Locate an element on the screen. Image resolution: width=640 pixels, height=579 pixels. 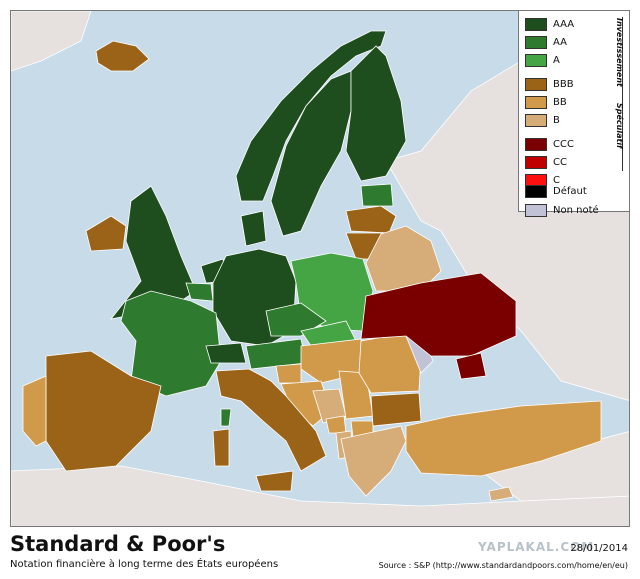
legend-label: Défaut is located at coordinates (570, 191).